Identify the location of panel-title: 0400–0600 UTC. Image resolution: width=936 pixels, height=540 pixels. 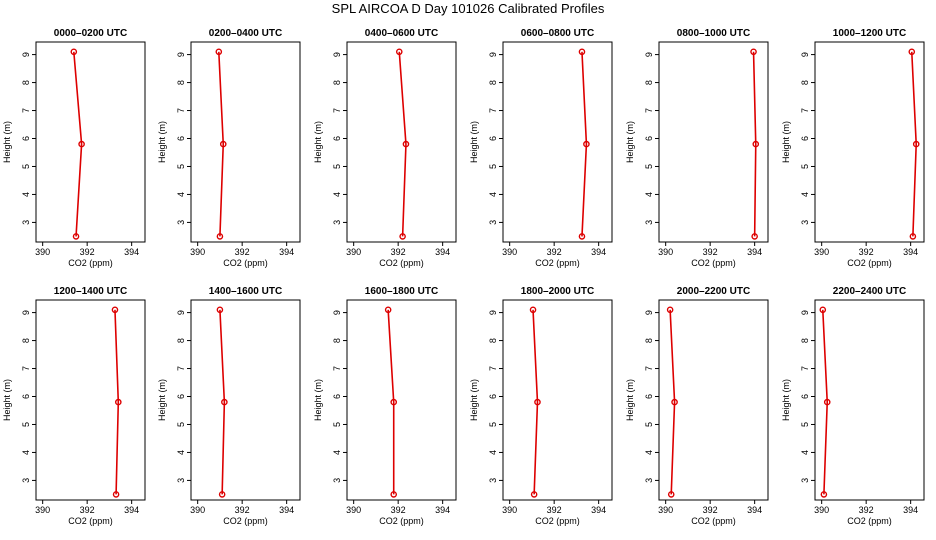
(401, 33).